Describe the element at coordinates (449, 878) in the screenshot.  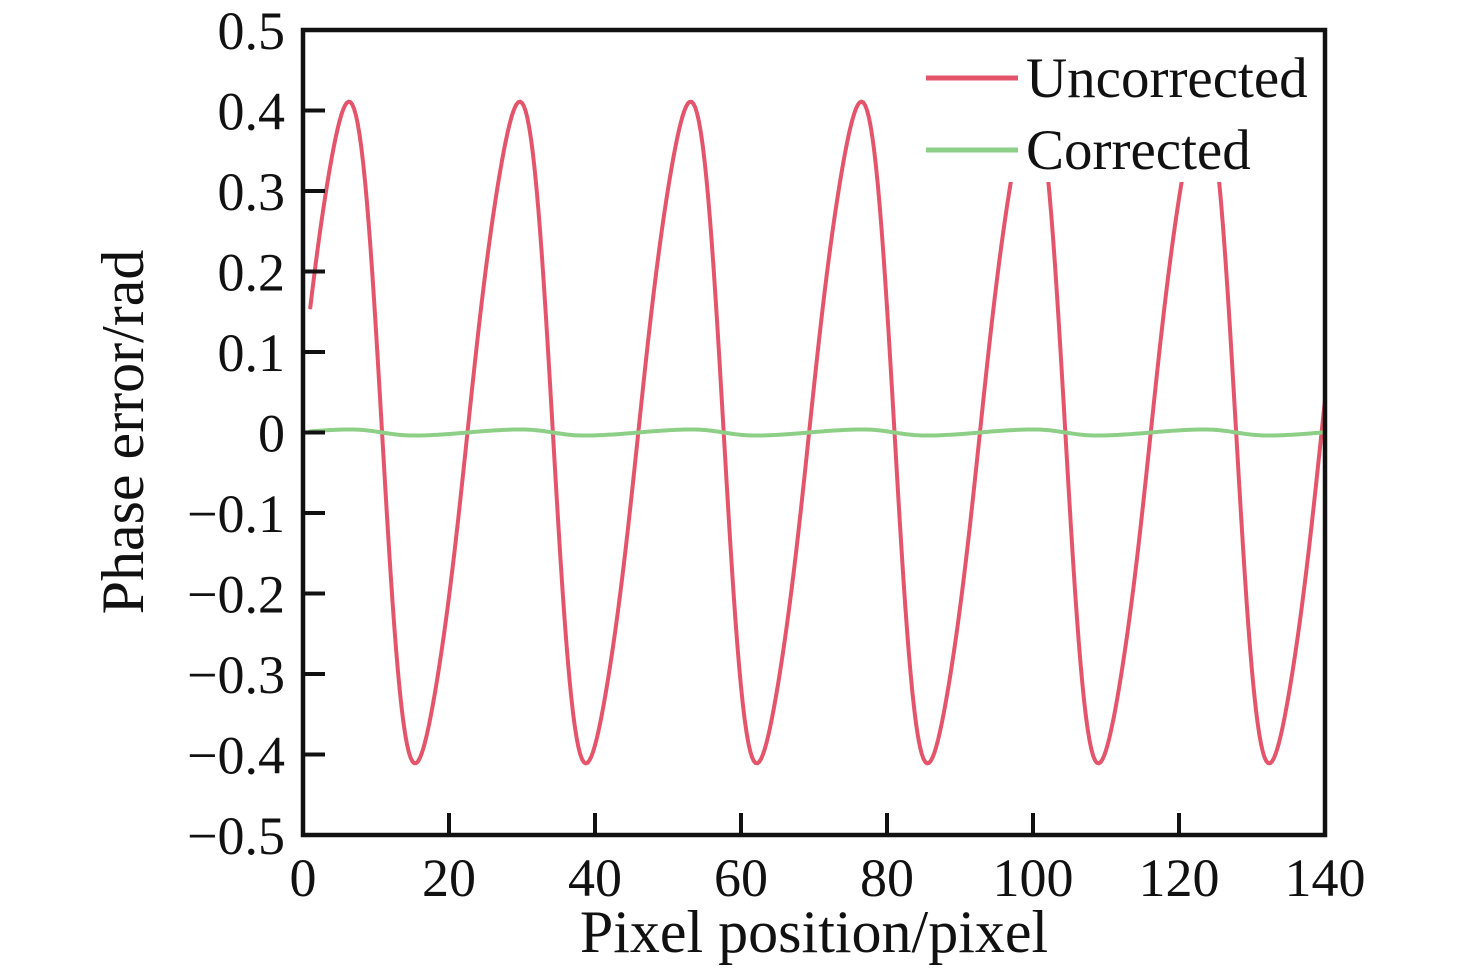
I see `x-tick-label: 20` at that location.